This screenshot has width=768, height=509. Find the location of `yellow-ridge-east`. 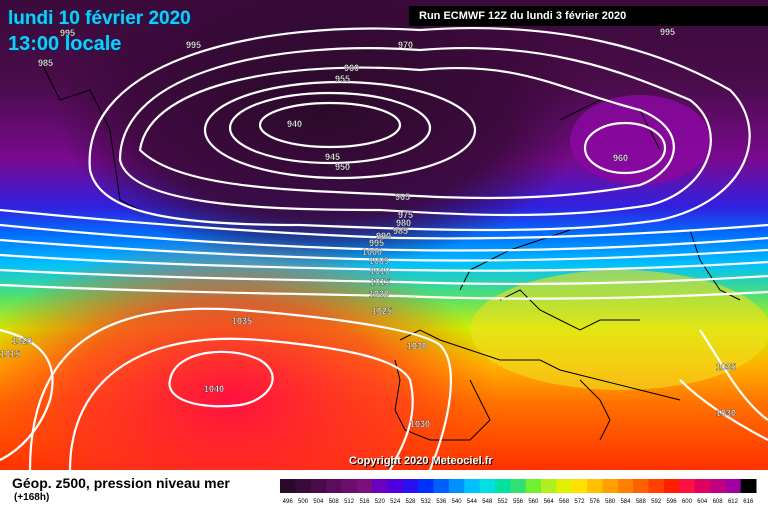

yellow-ridge-east is located at coordinates (619, 330).